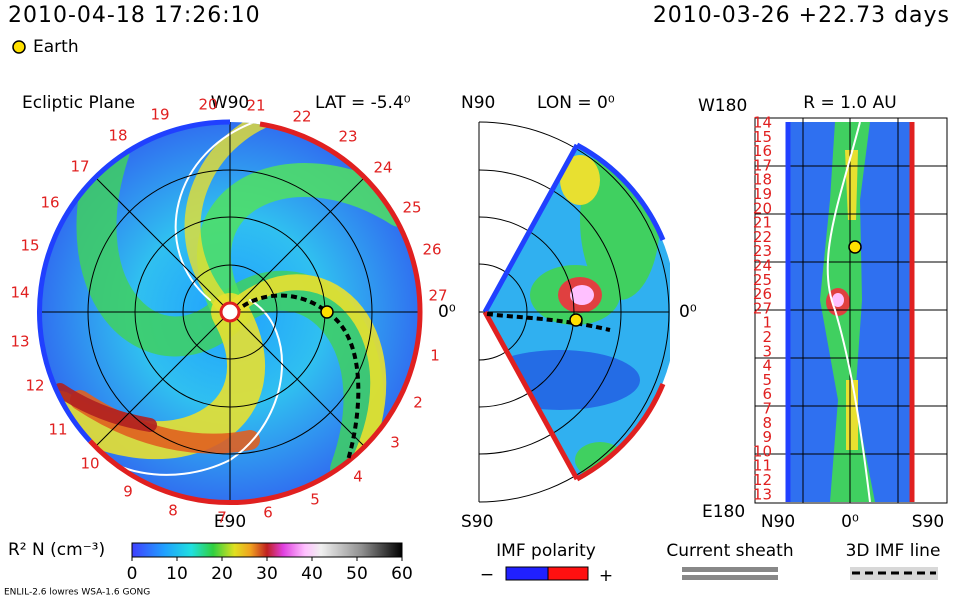 Image resolution: width=960 pixels, height=600 pixels. What do you see at coordinates (487, 575) in the screenshot?
I see `imf-minus: −` at bounding box center [487, 575].